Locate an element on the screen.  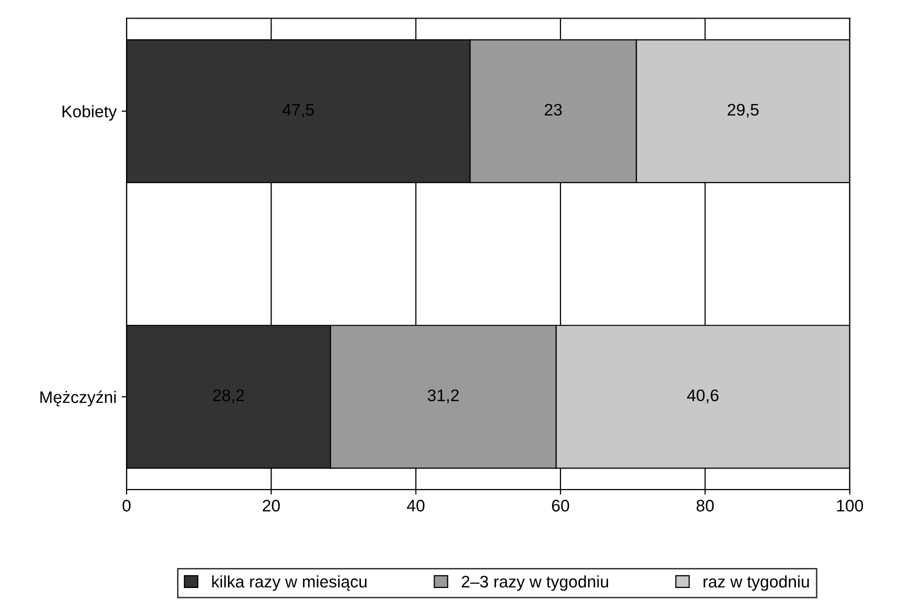
x-tick-label: 0 is located at coordinates (126, 506).